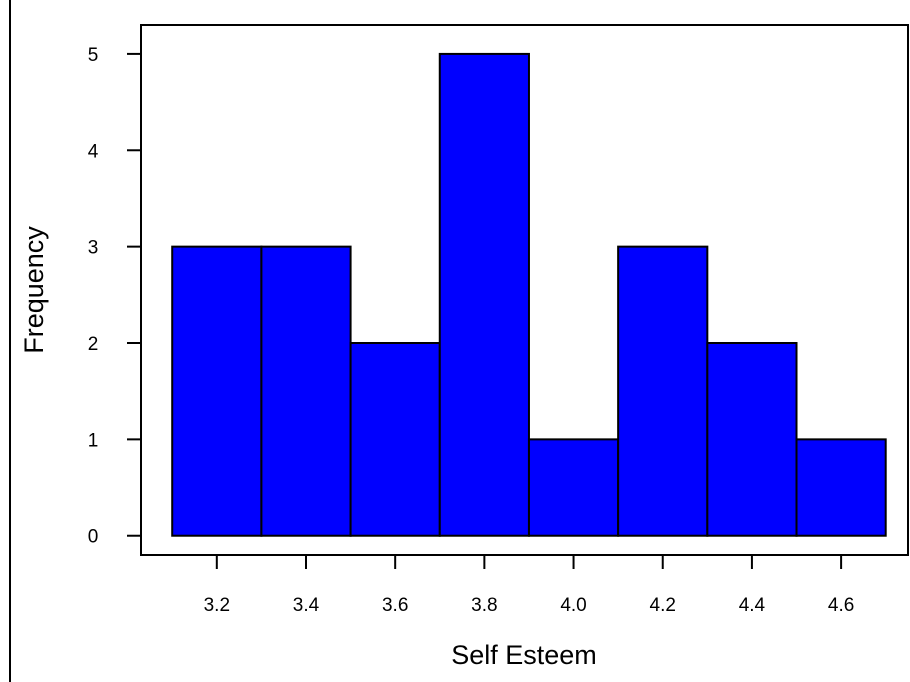 The image size is (910, 682). What do you see at coordinates (663, 605) in the screenshot?
I see `x-tick-label: 4.2` at bounding box center [663, 605].